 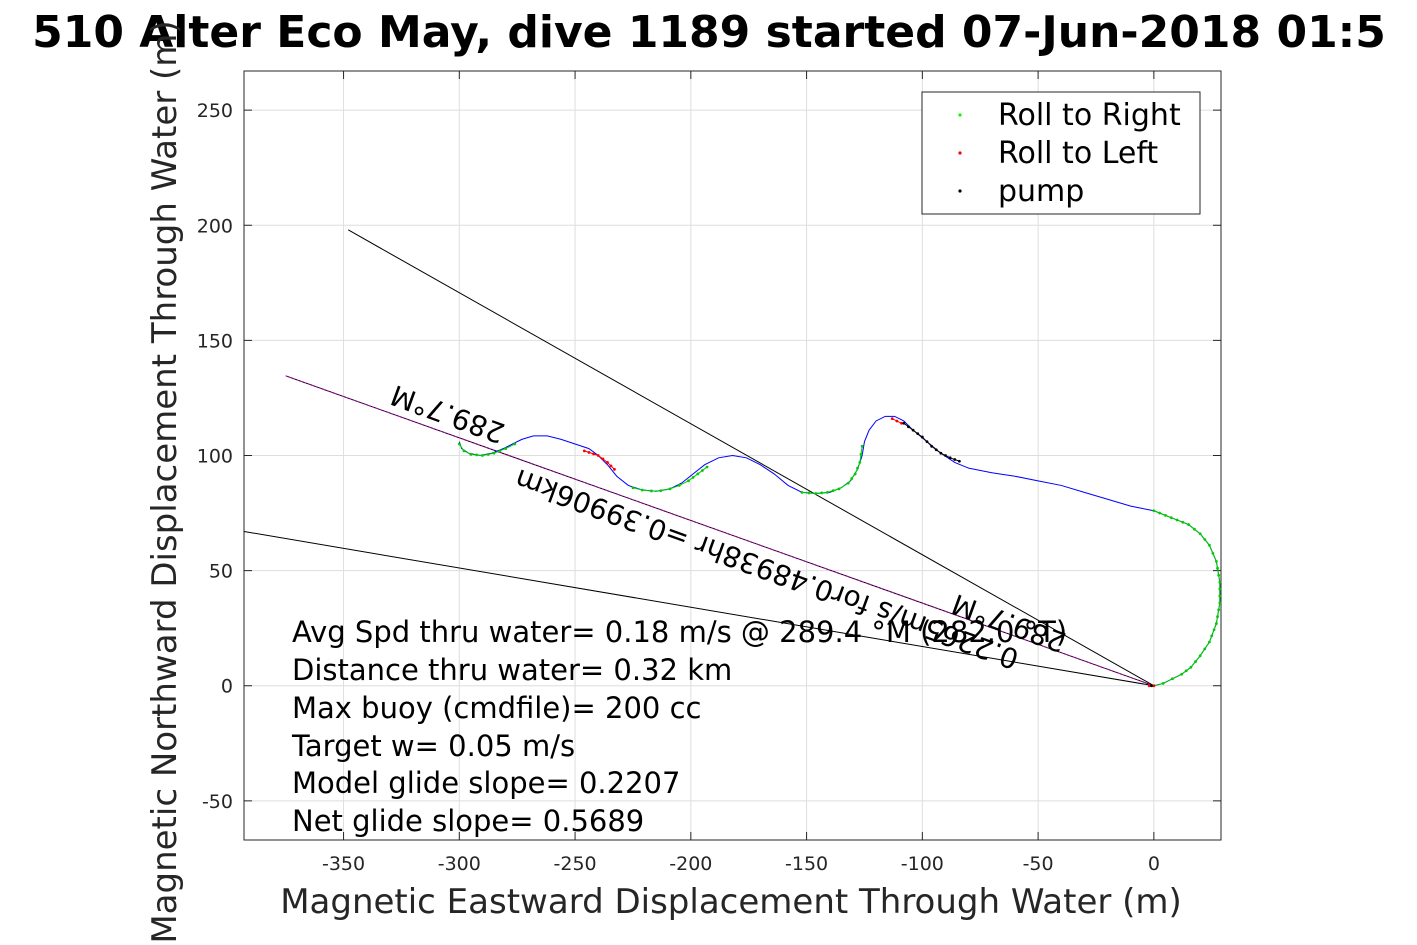 What do you see at coordinates (960, 153) in the screenshot?
I see `legend-marker-roll-left` at bounding box center [960, 153].